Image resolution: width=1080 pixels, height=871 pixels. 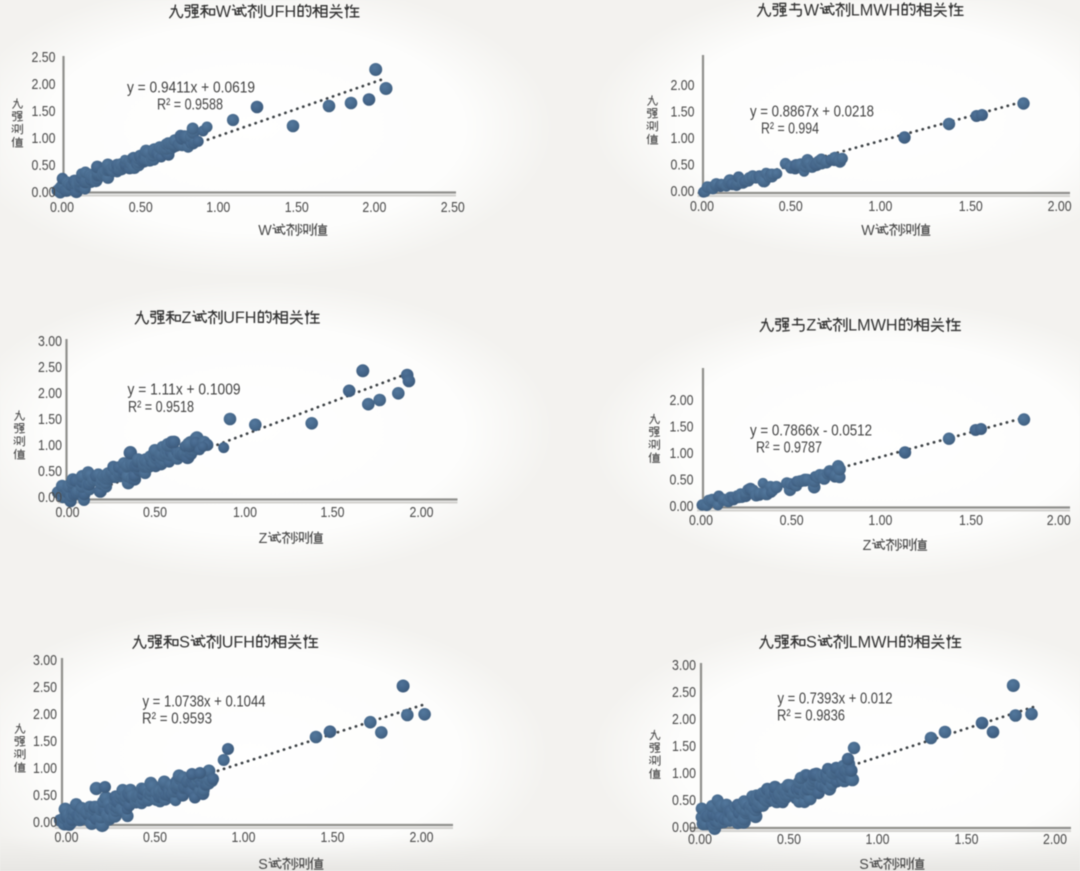 I want to click on svg-text: y = 1.11x + 0.1009, so click(x=184, y=390).